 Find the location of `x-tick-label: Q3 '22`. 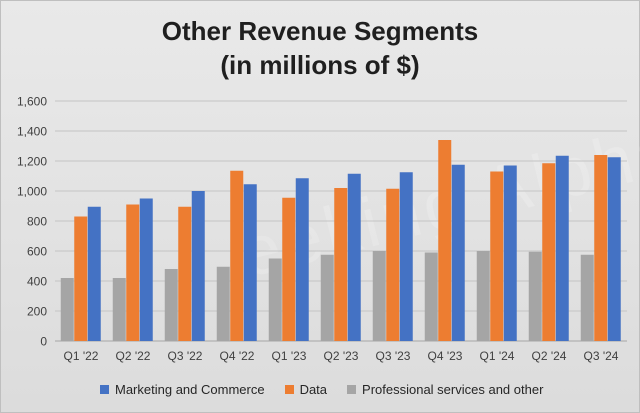

x-tick-label: Q3 '22 is located at coordinates (185, 356).